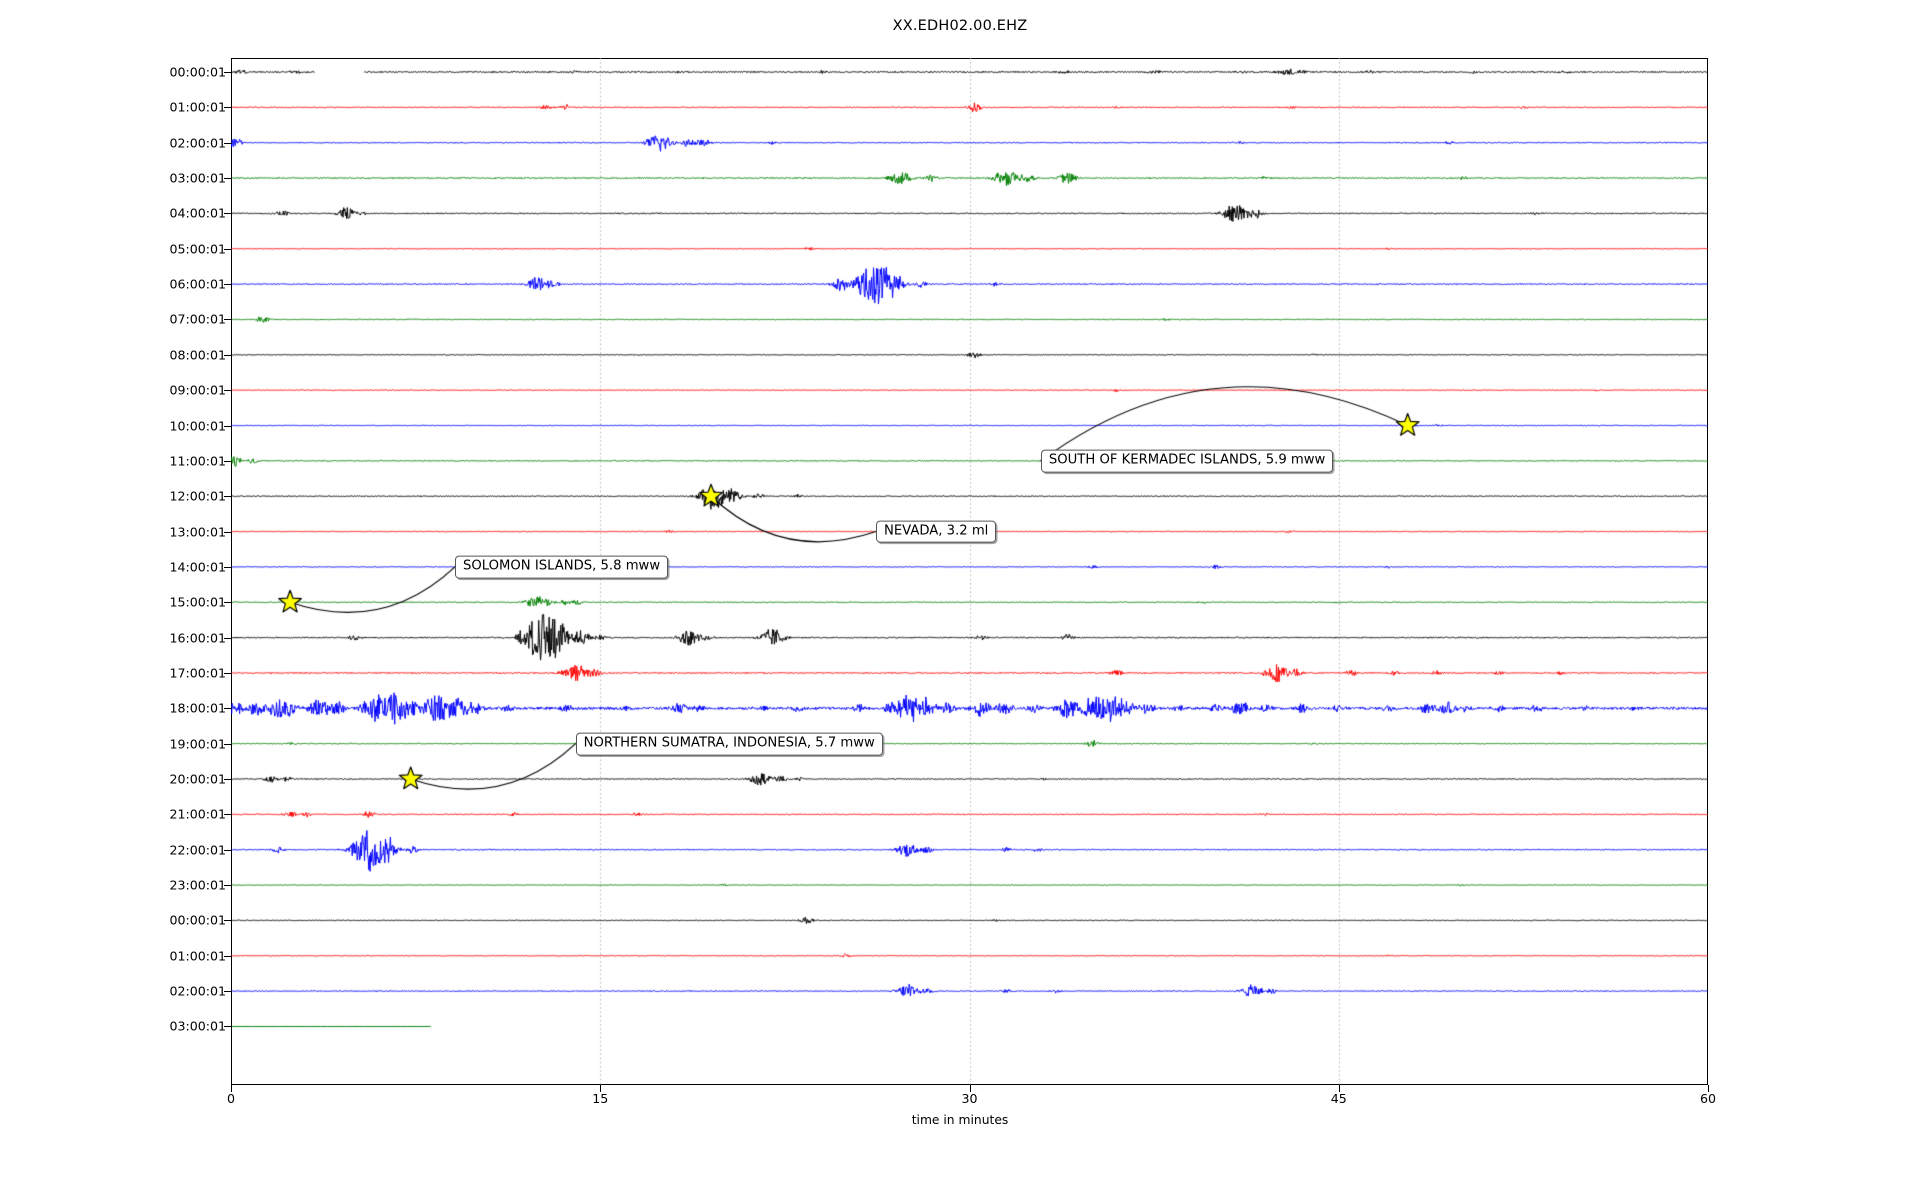 The width and height of the screenshot is (1920, 1200). I want to click on y-axis-tick-label: 09:00:01, so click(197, 390).